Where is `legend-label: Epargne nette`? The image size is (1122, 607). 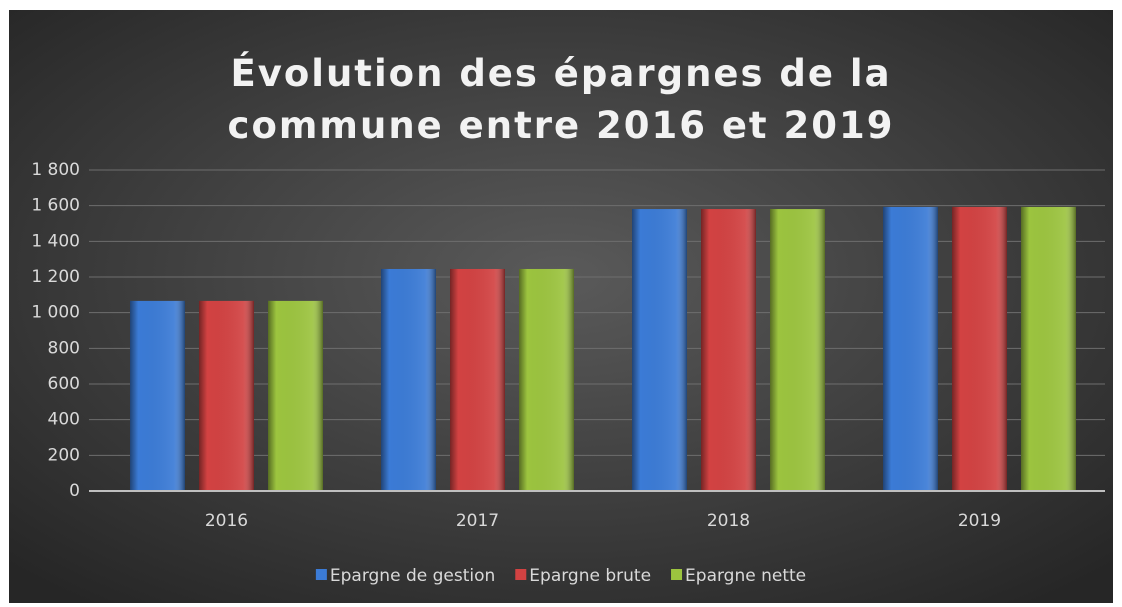 legend-label: Epargne nette is located at coordinates (745, 576).